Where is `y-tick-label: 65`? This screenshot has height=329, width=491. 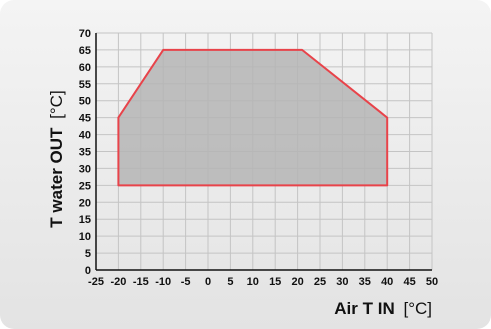 y-tick-label: 65 is located at coordinates (85, 51).